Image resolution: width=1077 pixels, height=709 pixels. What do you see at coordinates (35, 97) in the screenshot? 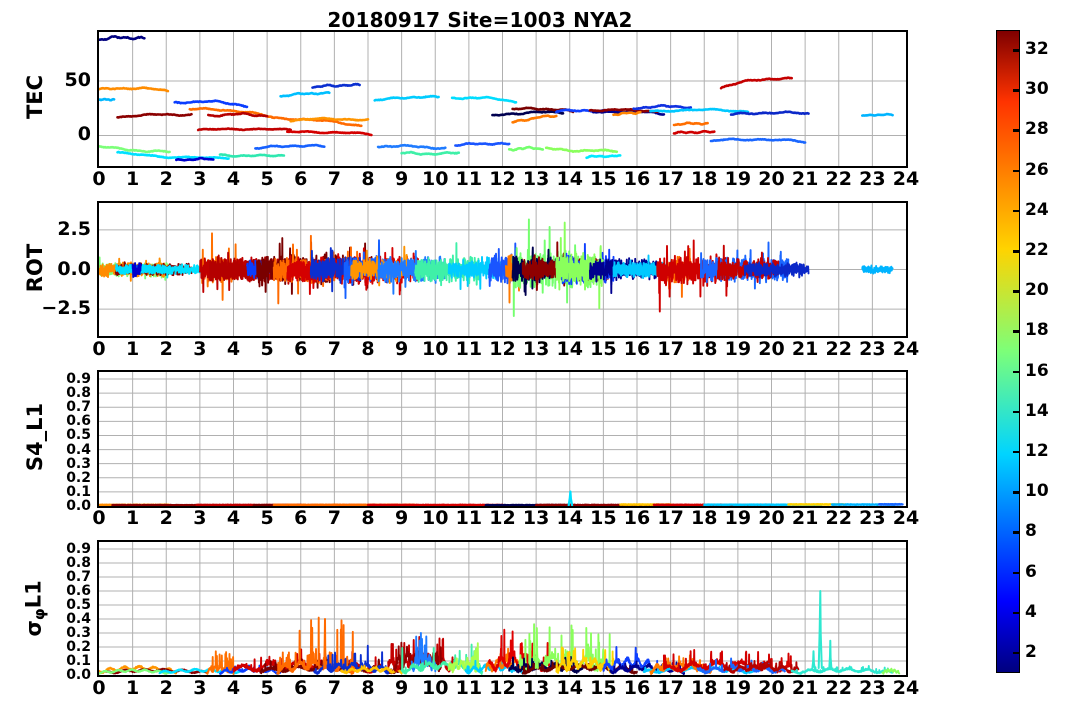
I see `ylabel-tec: TEC` at bounding box center [35, 97].